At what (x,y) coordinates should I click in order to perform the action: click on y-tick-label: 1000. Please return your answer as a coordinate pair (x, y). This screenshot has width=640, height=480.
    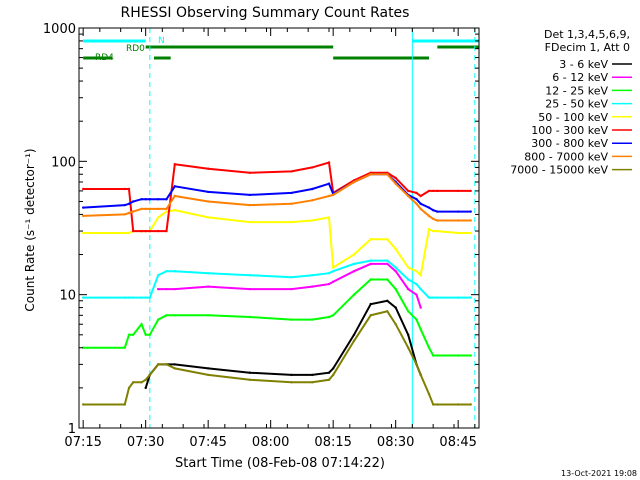
    Looking at the image, I should click on (59, 29).